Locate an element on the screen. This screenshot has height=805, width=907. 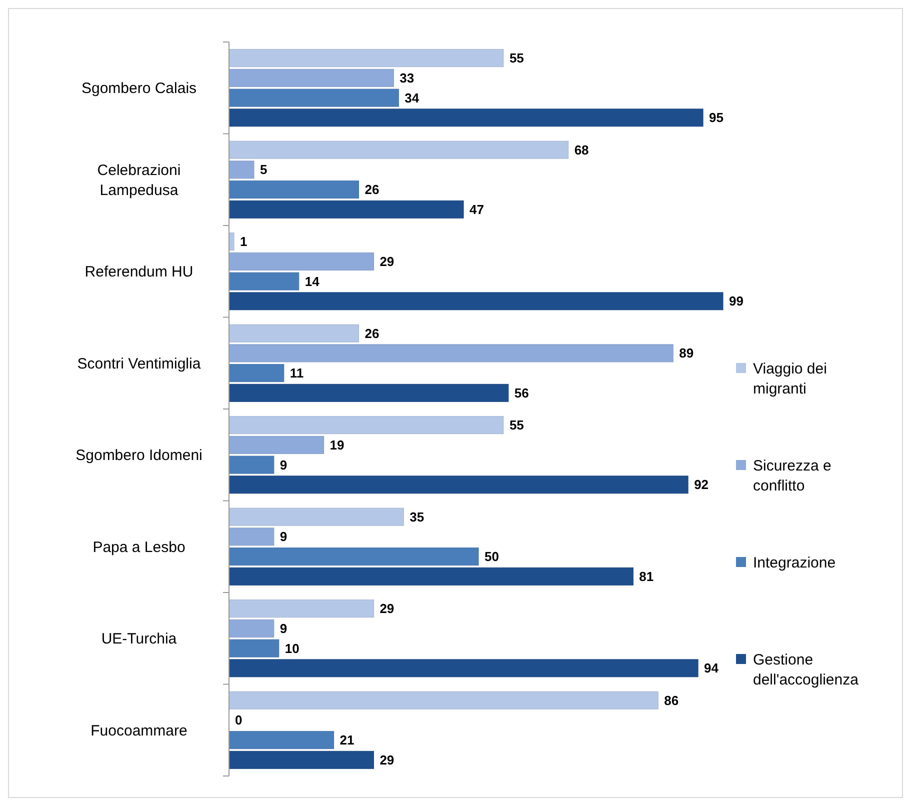
data-label: 35 is located at coordinates (417, 516).